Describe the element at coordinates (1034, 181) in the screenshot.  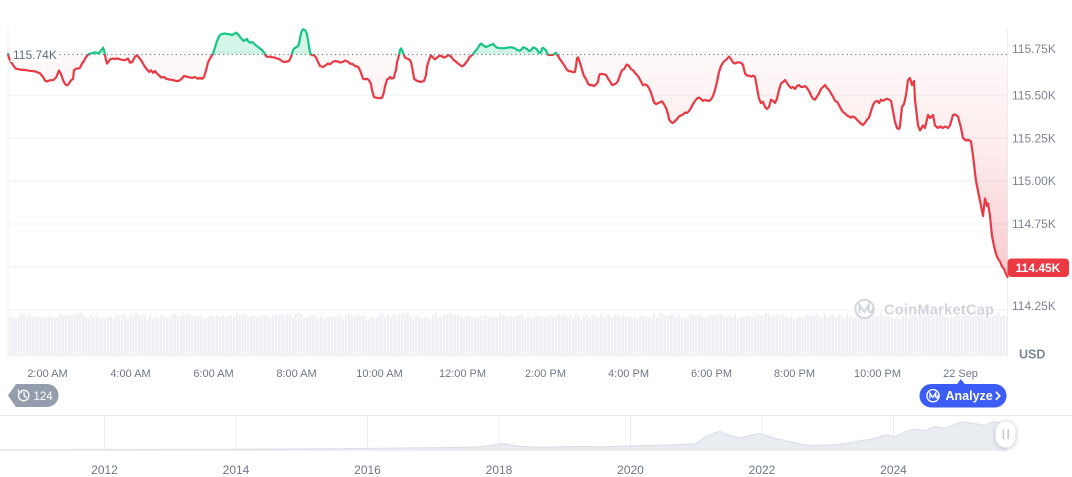
I see `svg-text: 115.00K` at that location.